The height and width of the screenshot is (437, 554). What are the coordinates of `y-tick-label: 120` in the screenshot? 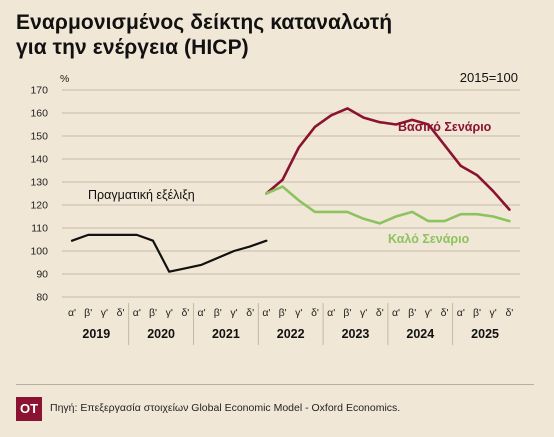 It's located at (39, 206).